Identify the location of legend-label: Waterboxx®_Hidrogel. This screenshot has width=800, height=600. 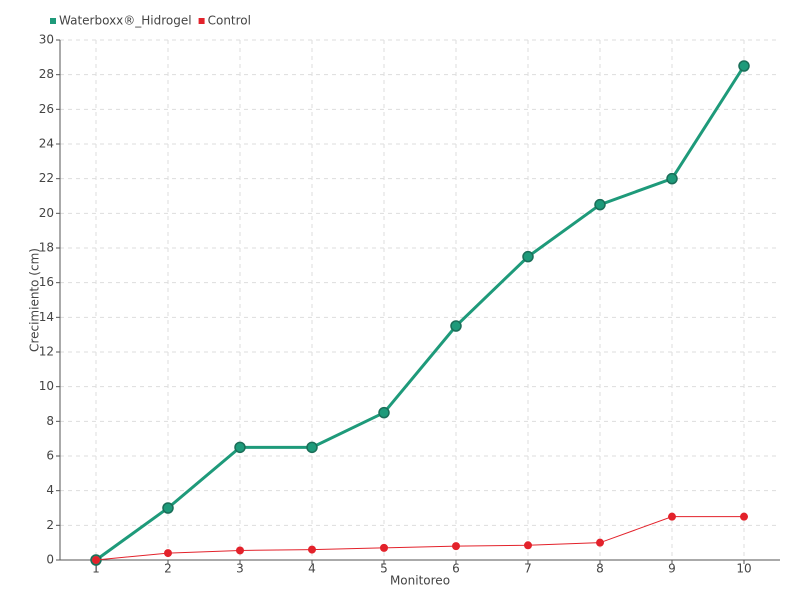
(125, 21).